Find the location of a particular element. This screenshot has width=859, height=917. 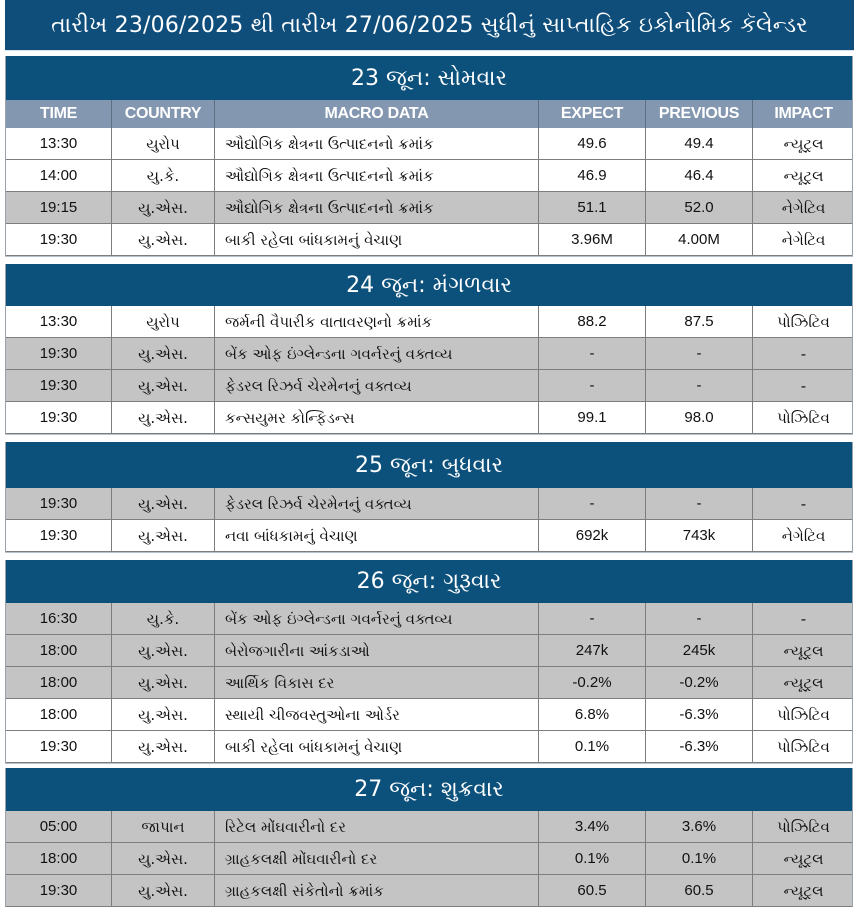

macro-data-cell: જર્મની વૈપારીક વાતાવરણનો ક્રમાંક is located at coordinates (377, 321).